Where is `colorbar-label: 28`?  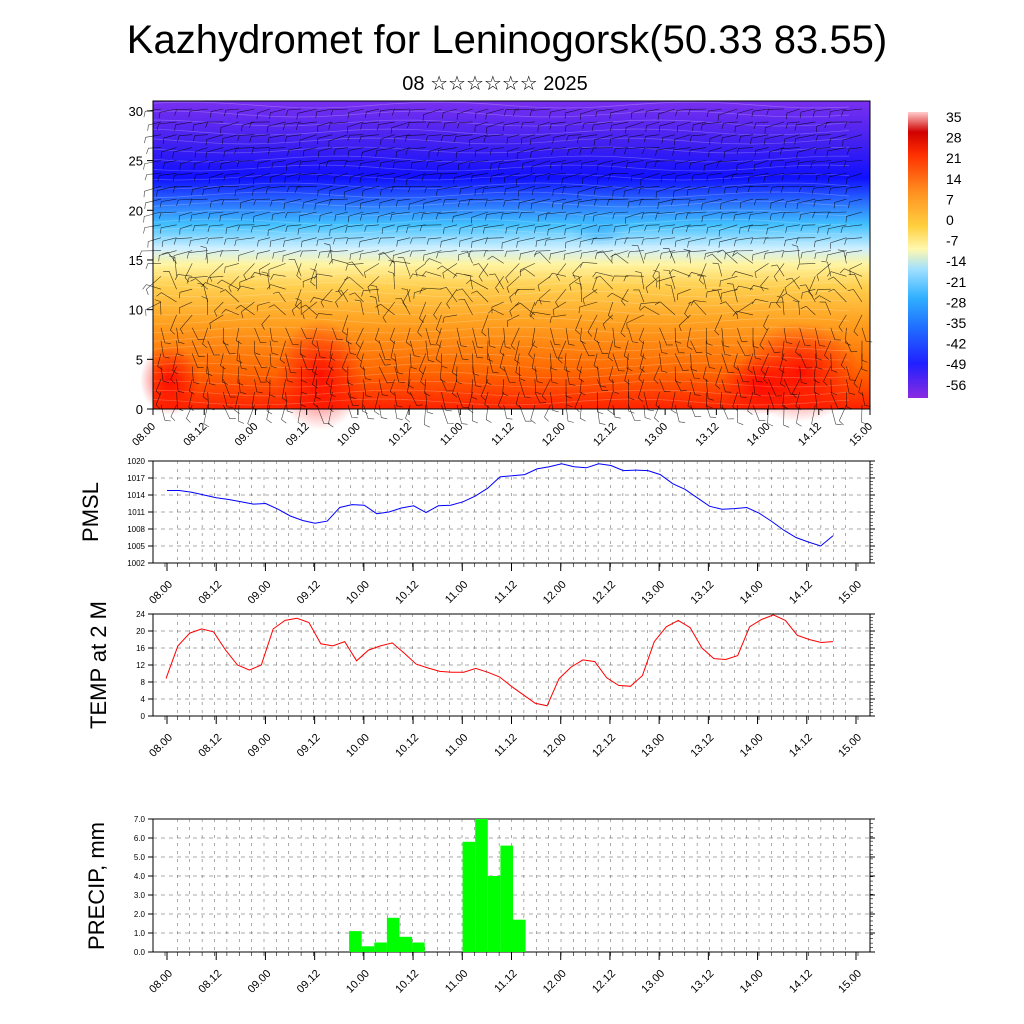
colorbar-label: 28 is located at coordinates (954, 138).